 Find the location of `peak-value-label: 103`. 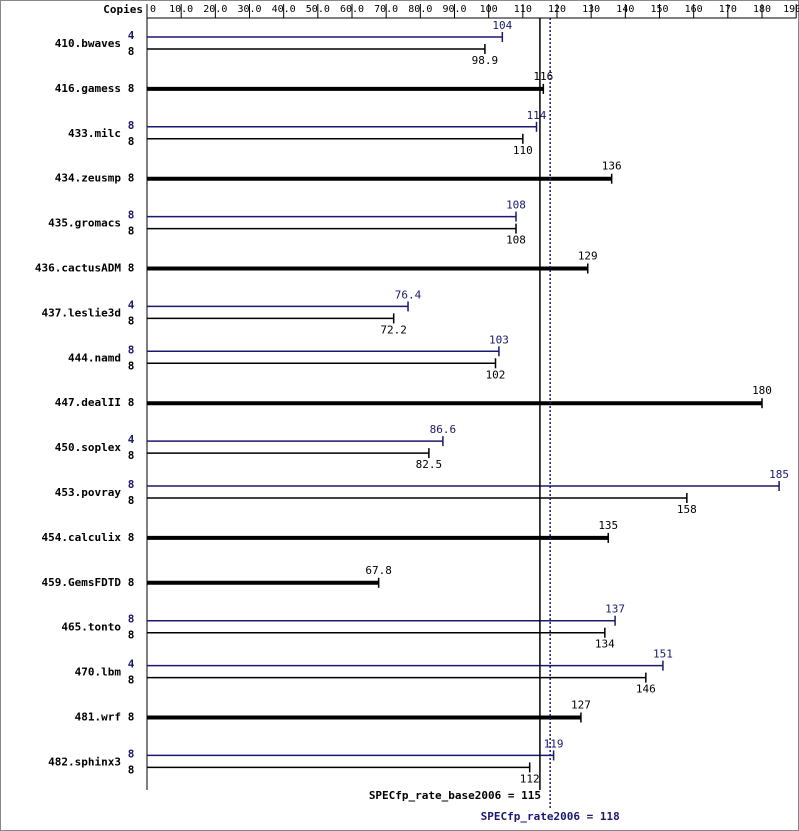

peak-value-label: 103 is located at coordinates (499, 339).